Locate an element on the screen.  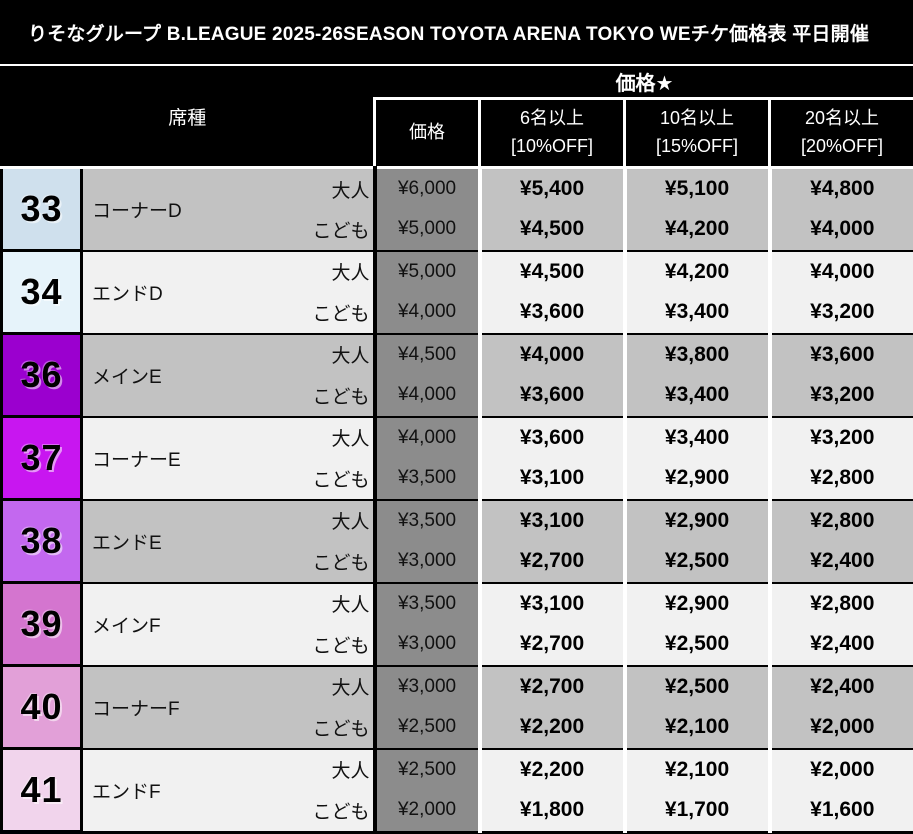
table-row-child: こども ¥3,000 ¥2,700 ¥2,500 ¥2,400 is located at coordinates (457, 645).